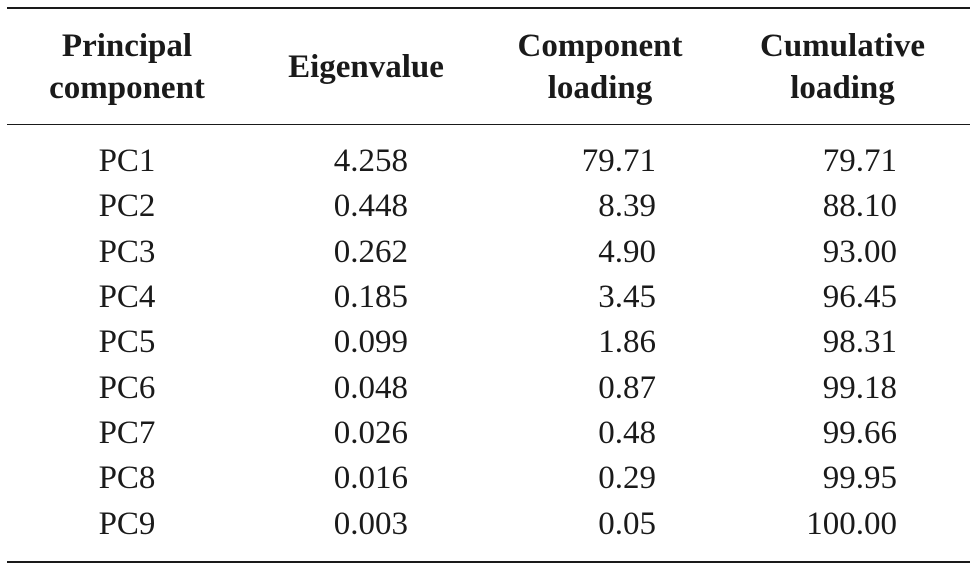 The height and width of the screenshot is (563, 977). What do you see at coordinates (488, 161) in the screenshot?
I see `table-row: PC1 4.258 79.71 79.71` at bounding box center [488, 161].